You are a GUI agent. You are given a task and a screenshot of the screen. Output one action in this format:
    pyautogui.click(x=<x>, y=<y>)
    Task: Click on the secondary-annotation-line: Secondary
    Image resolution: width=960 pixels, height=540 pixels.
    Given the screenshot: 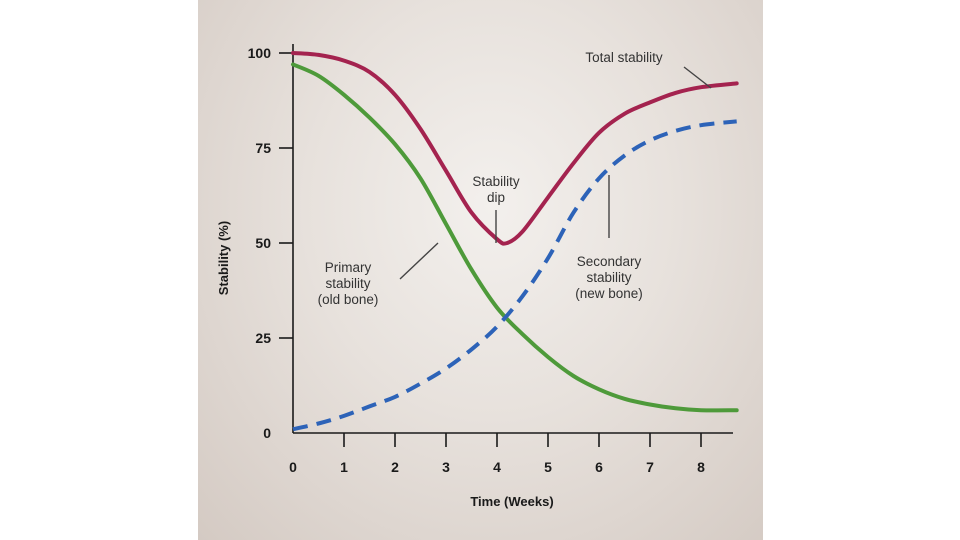 What is the action you would take?
    pyautogui.click(x=609, y=261)
    